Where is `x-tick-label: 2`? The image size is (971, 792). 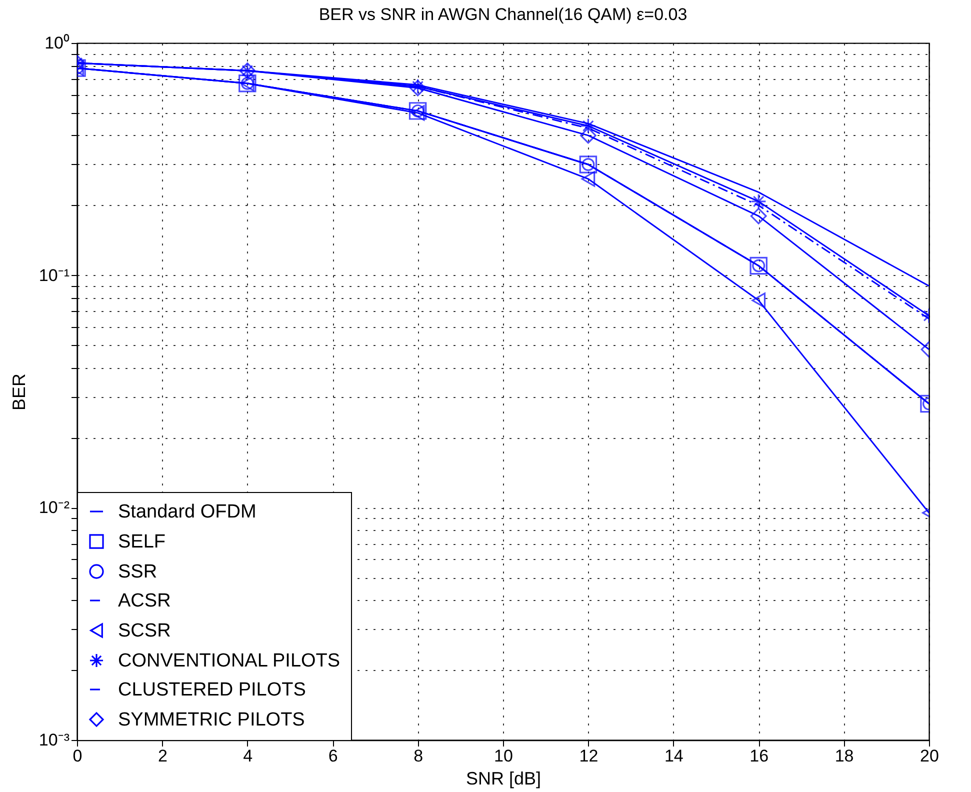
x-tick-label: 2 is located at coordinates (163, 756).